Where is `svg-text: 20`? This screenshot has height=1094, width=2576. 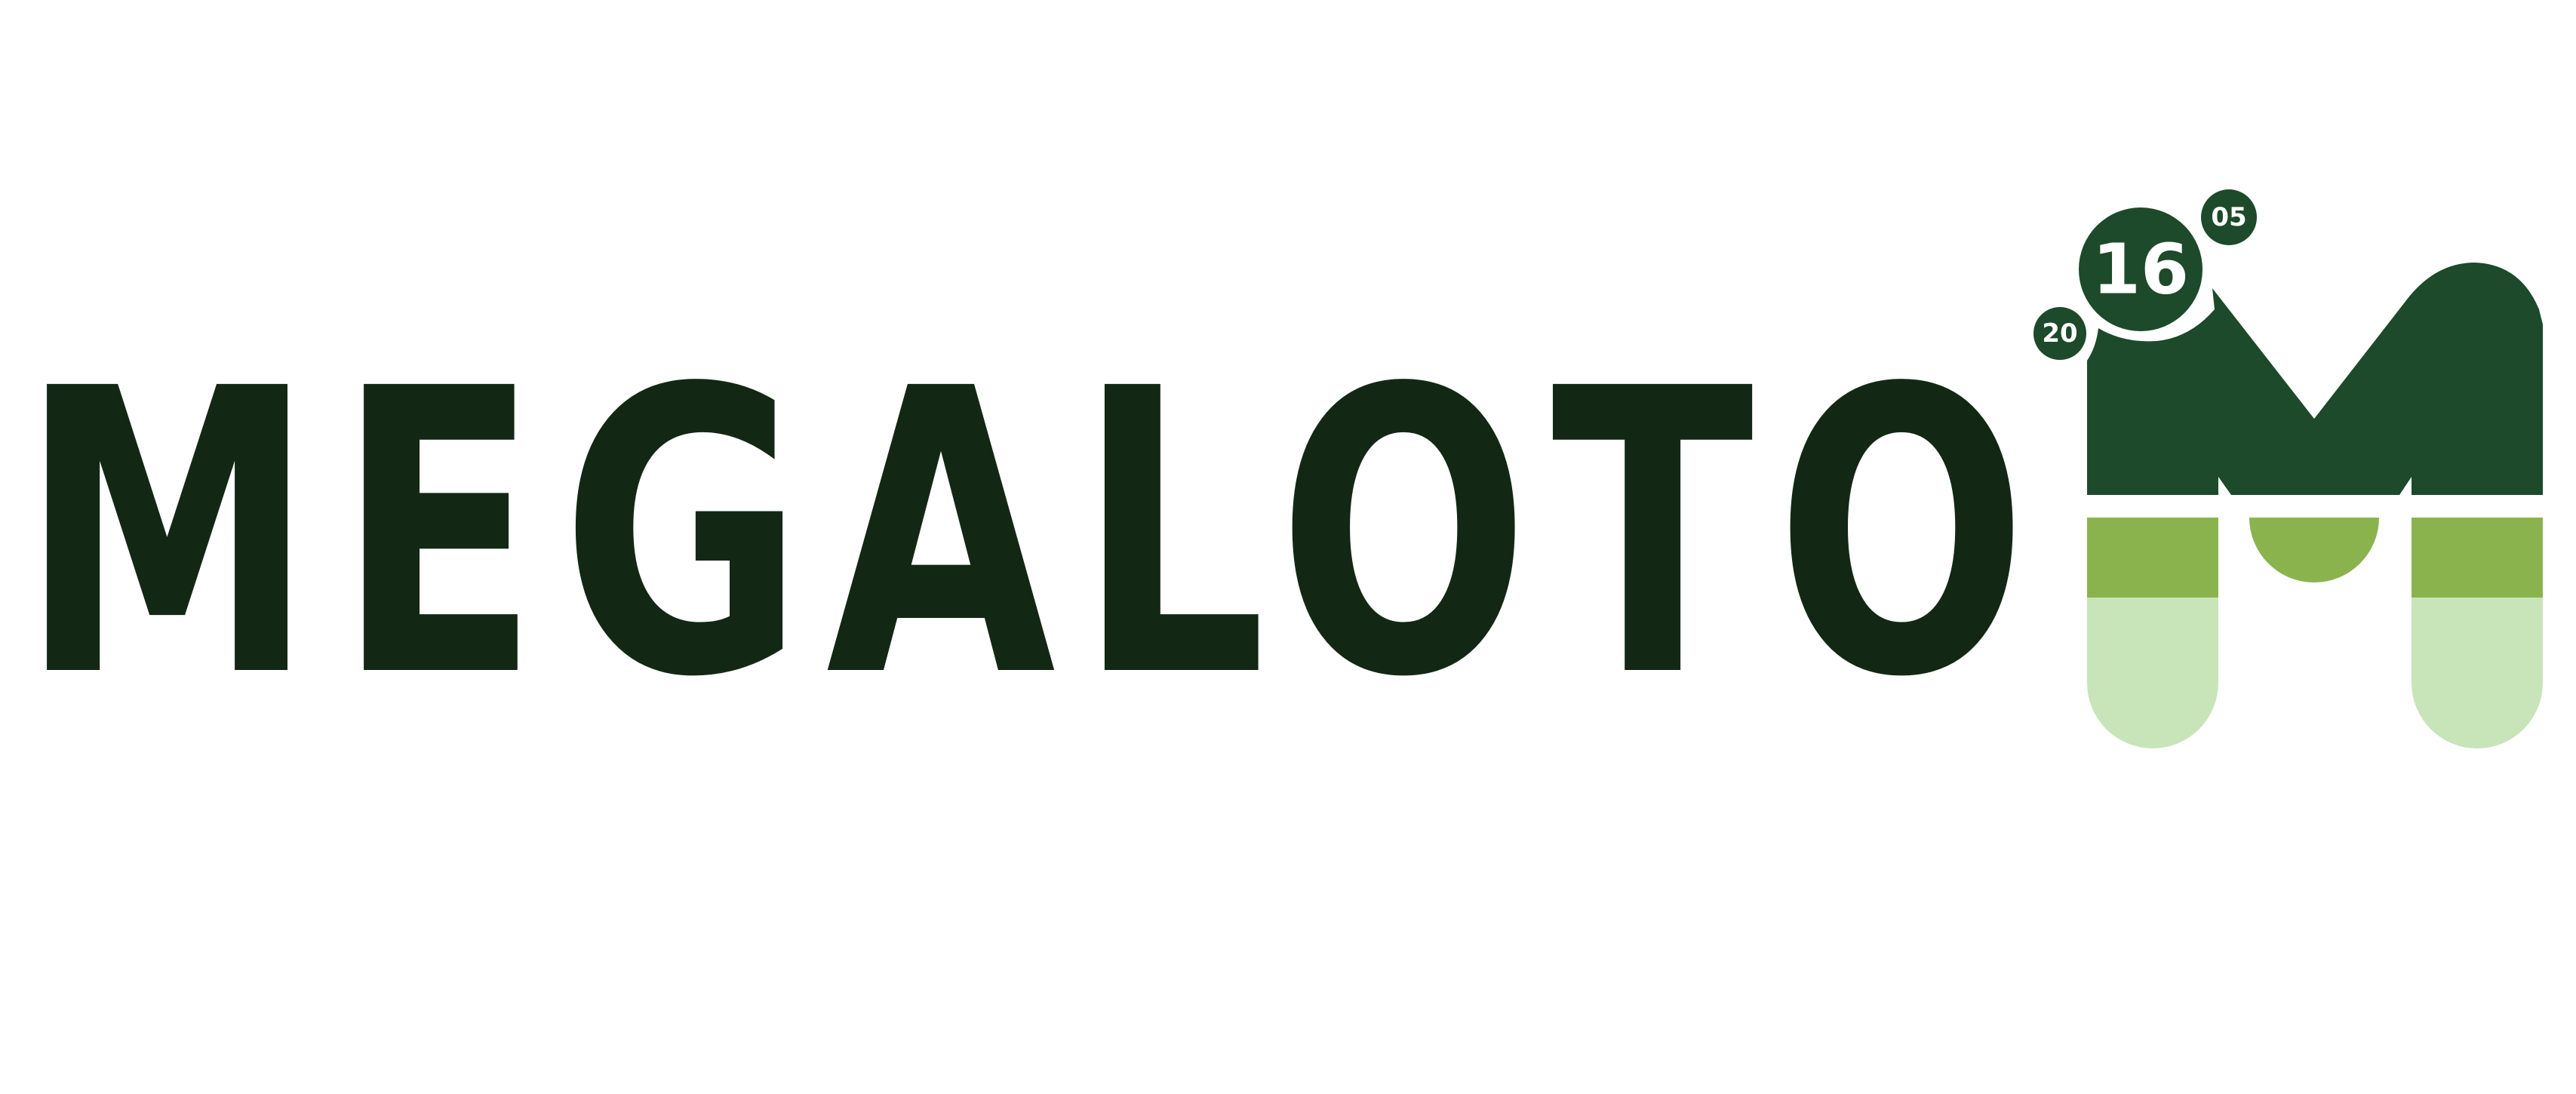 svg-text: 20 is located at coordinates (2059, 333).